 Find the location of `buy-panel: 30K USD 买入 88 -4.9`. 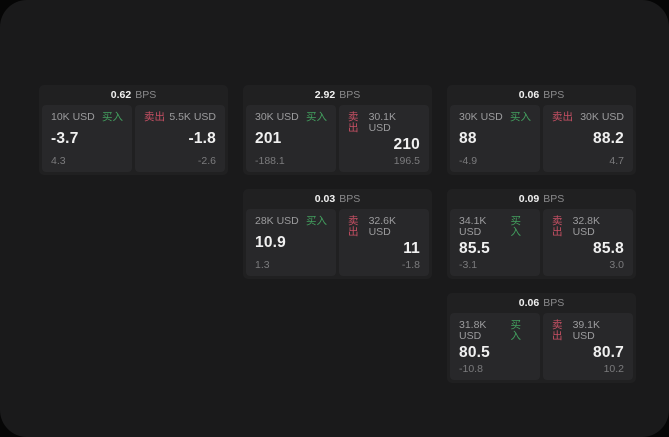

buy-panel: 30K USD 买入 88 -4.9 is located at coordinates (495, 138).